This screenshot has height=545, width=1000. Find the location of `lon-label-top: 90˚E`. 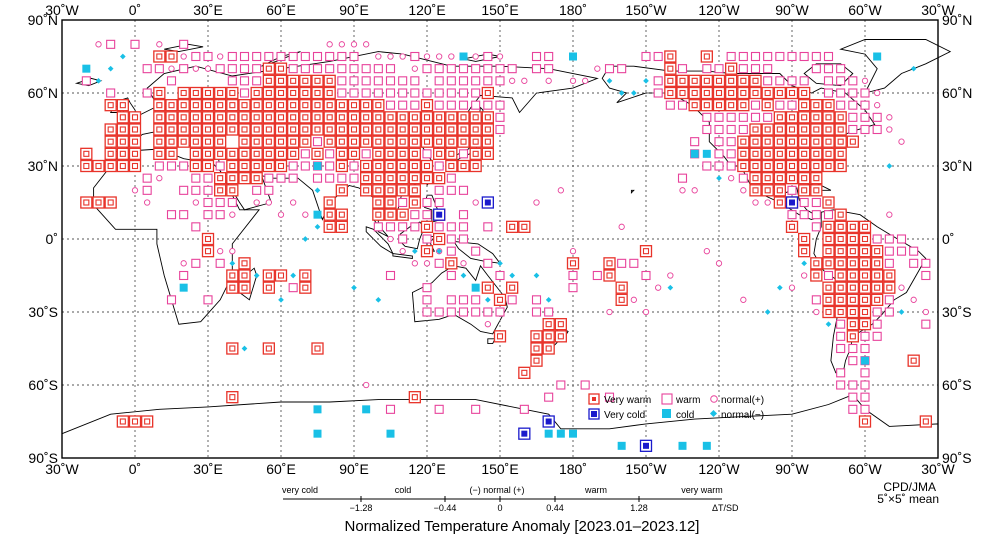

lon-label-top: 90˚E is located at coordinates (354, 10).